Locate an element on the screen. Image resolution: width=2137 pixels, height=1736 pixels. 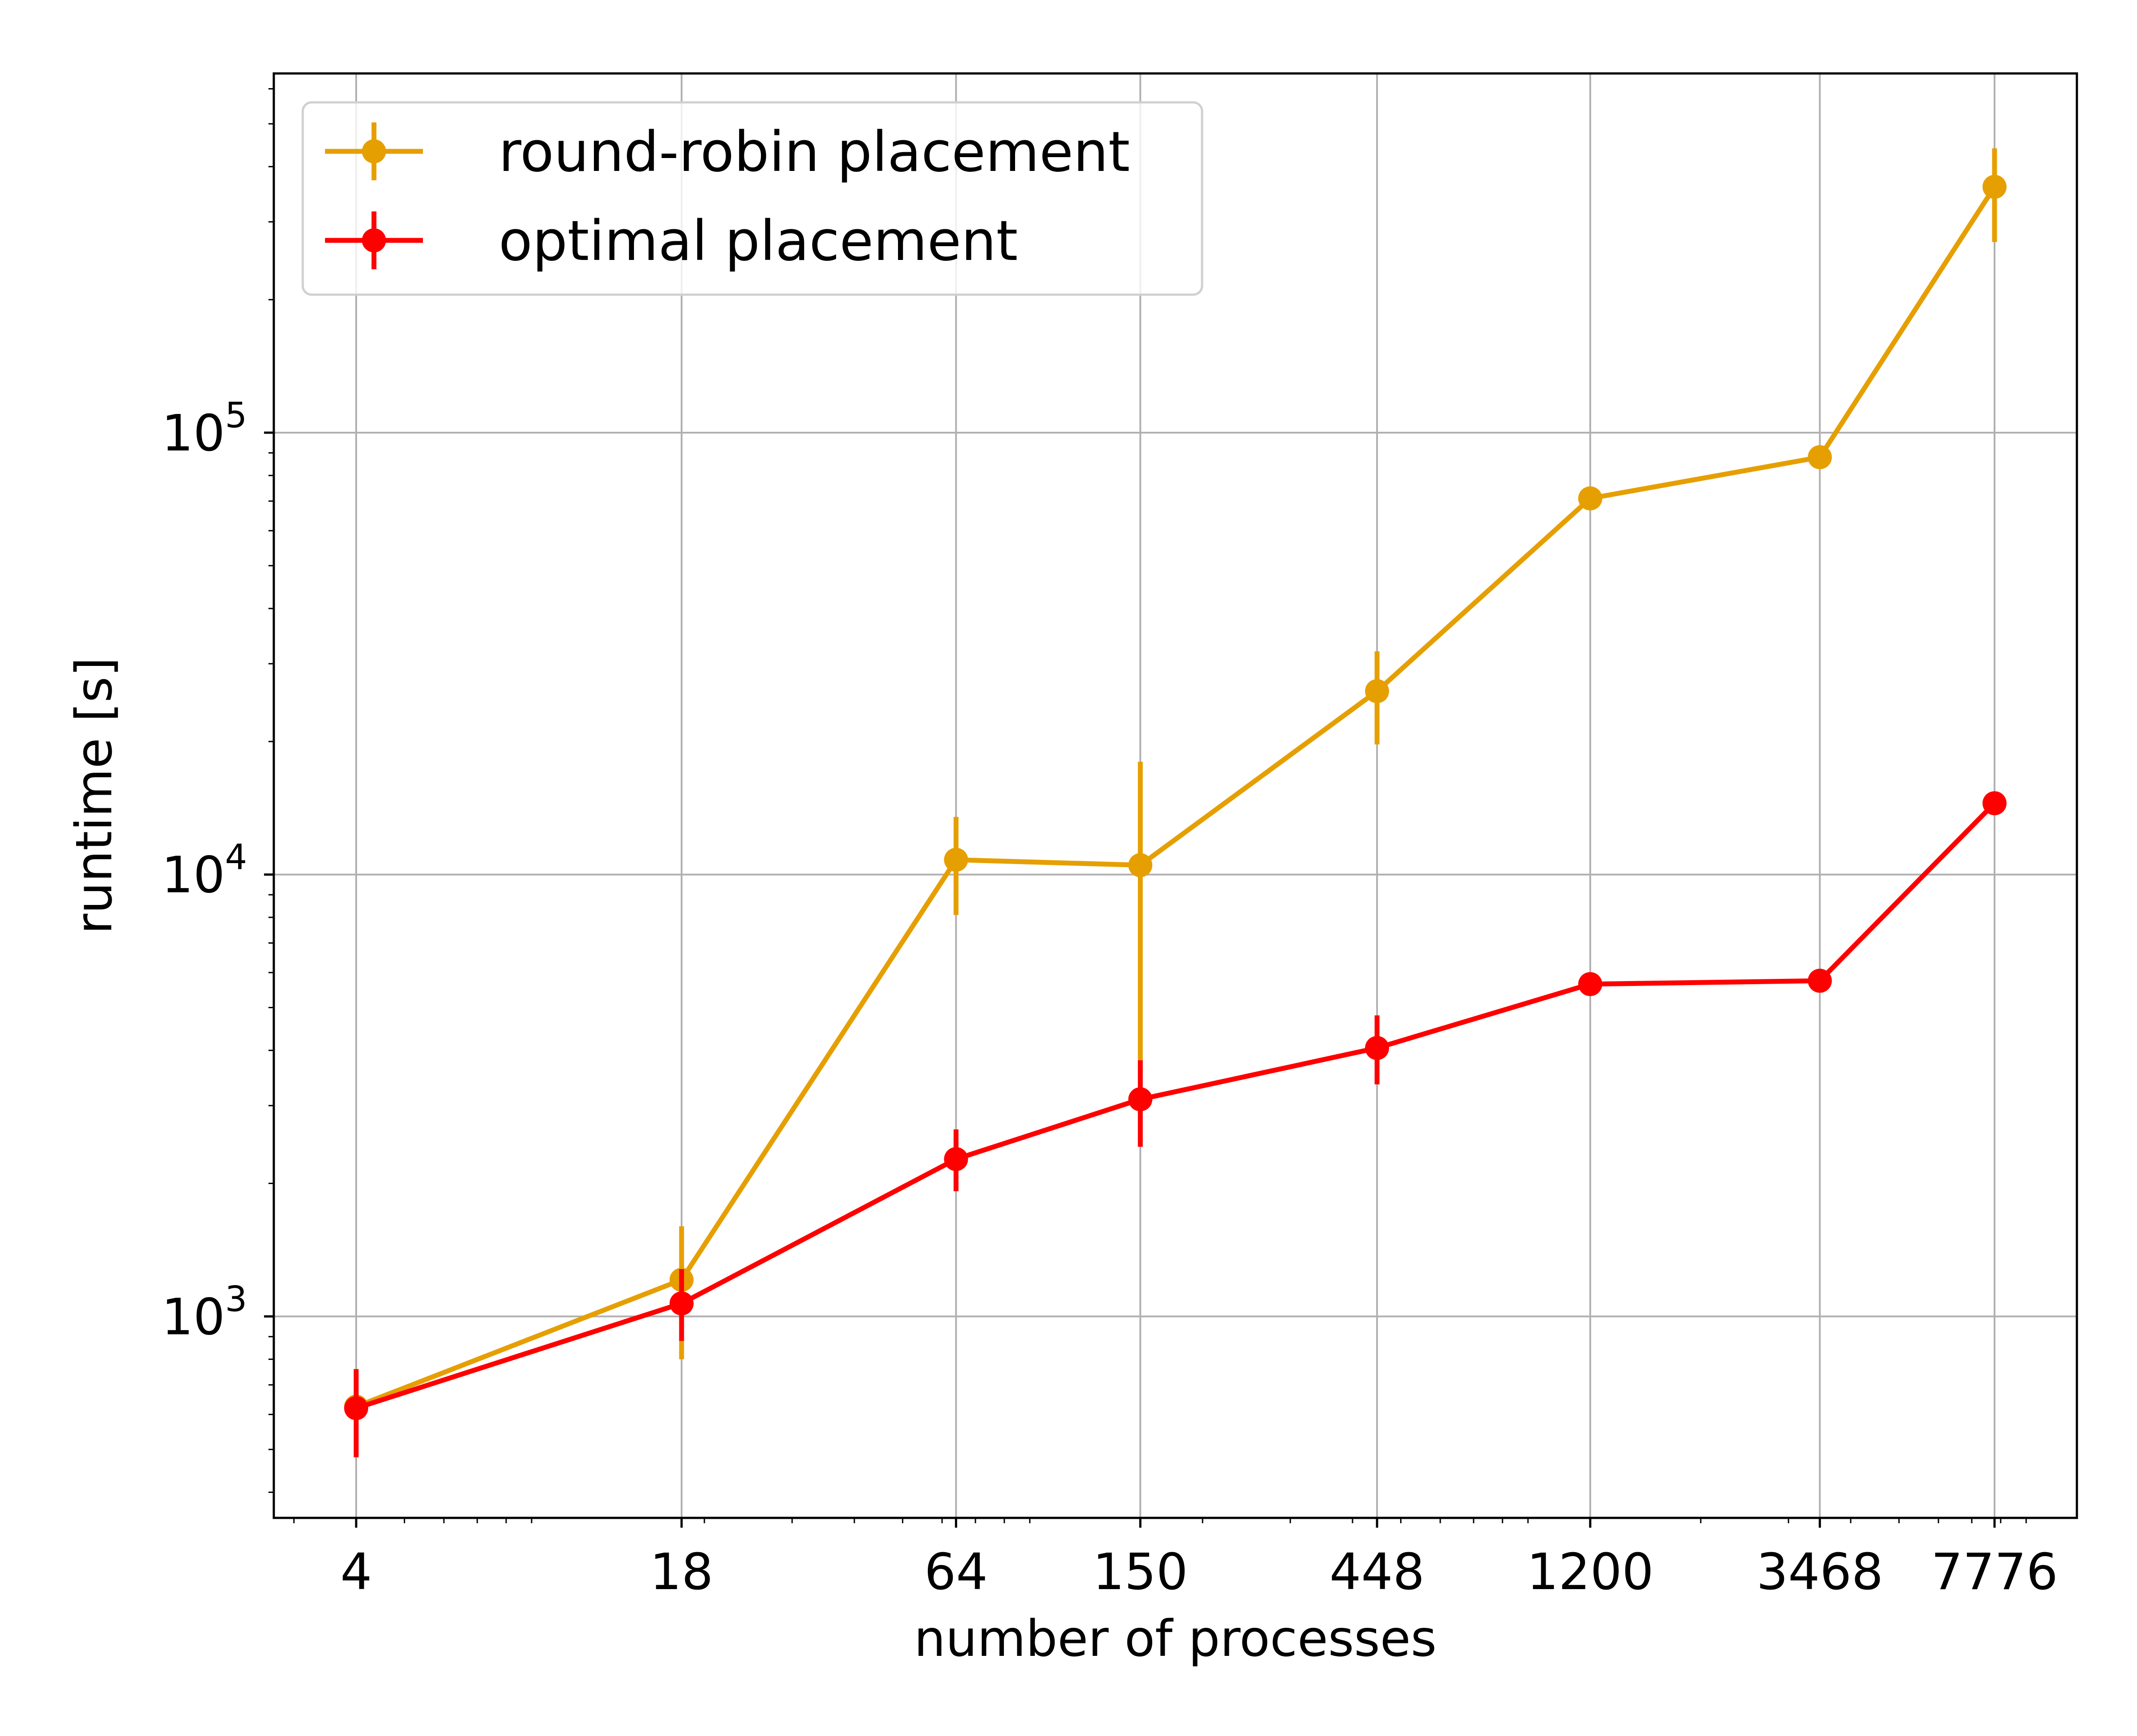
x-axis-label: number of processes is located at coordinates (1175, 1639).